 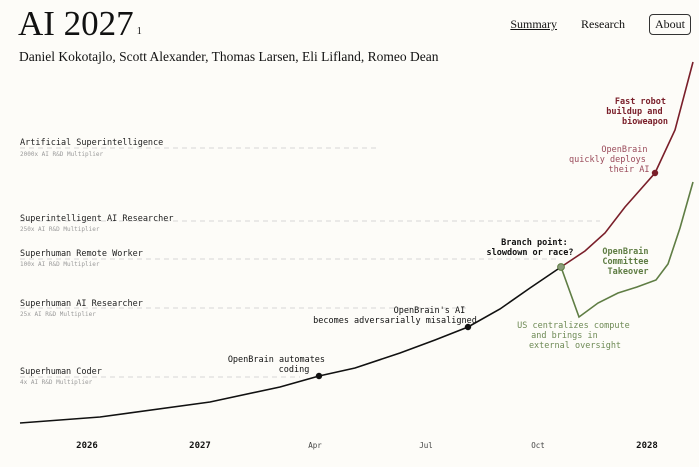 I want to click on milestone-label: Artificial Superintelligence, so click(x=91, y=143).